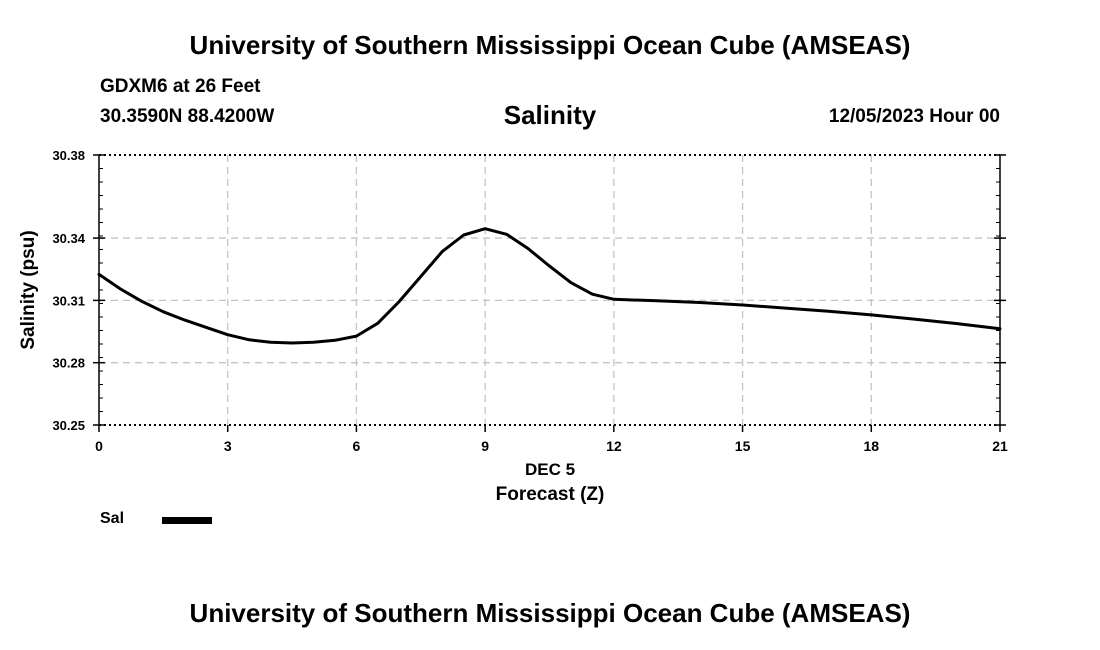 Image resolution: width=1100 pixels, height=650 pixels. What do you see at coordinates (550, 469) in the screenshot?
I see `x-date-label: DEC 5` at bounding box center [550, 469].